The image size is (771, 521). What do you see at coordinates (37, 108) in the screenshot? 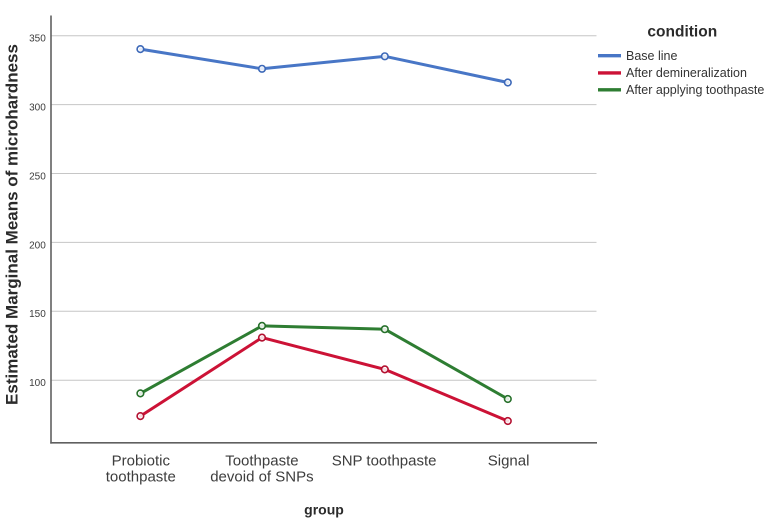
I see `svg-text: 300` at bounding box center [37, 108].